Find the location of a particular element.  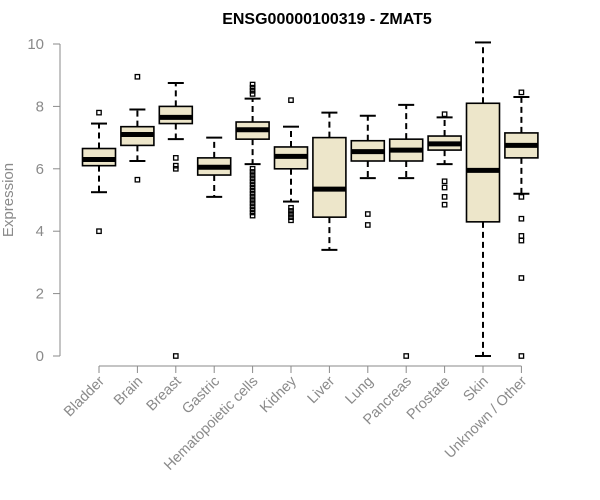

y-tick-label: 0 is located at coordinates (40, 356).